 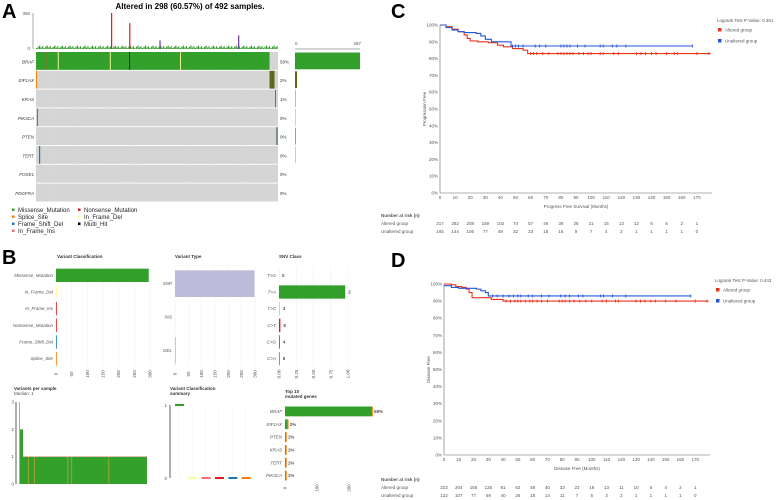 I want to click on x-tick-label: 0, so click(x=285, y=487).